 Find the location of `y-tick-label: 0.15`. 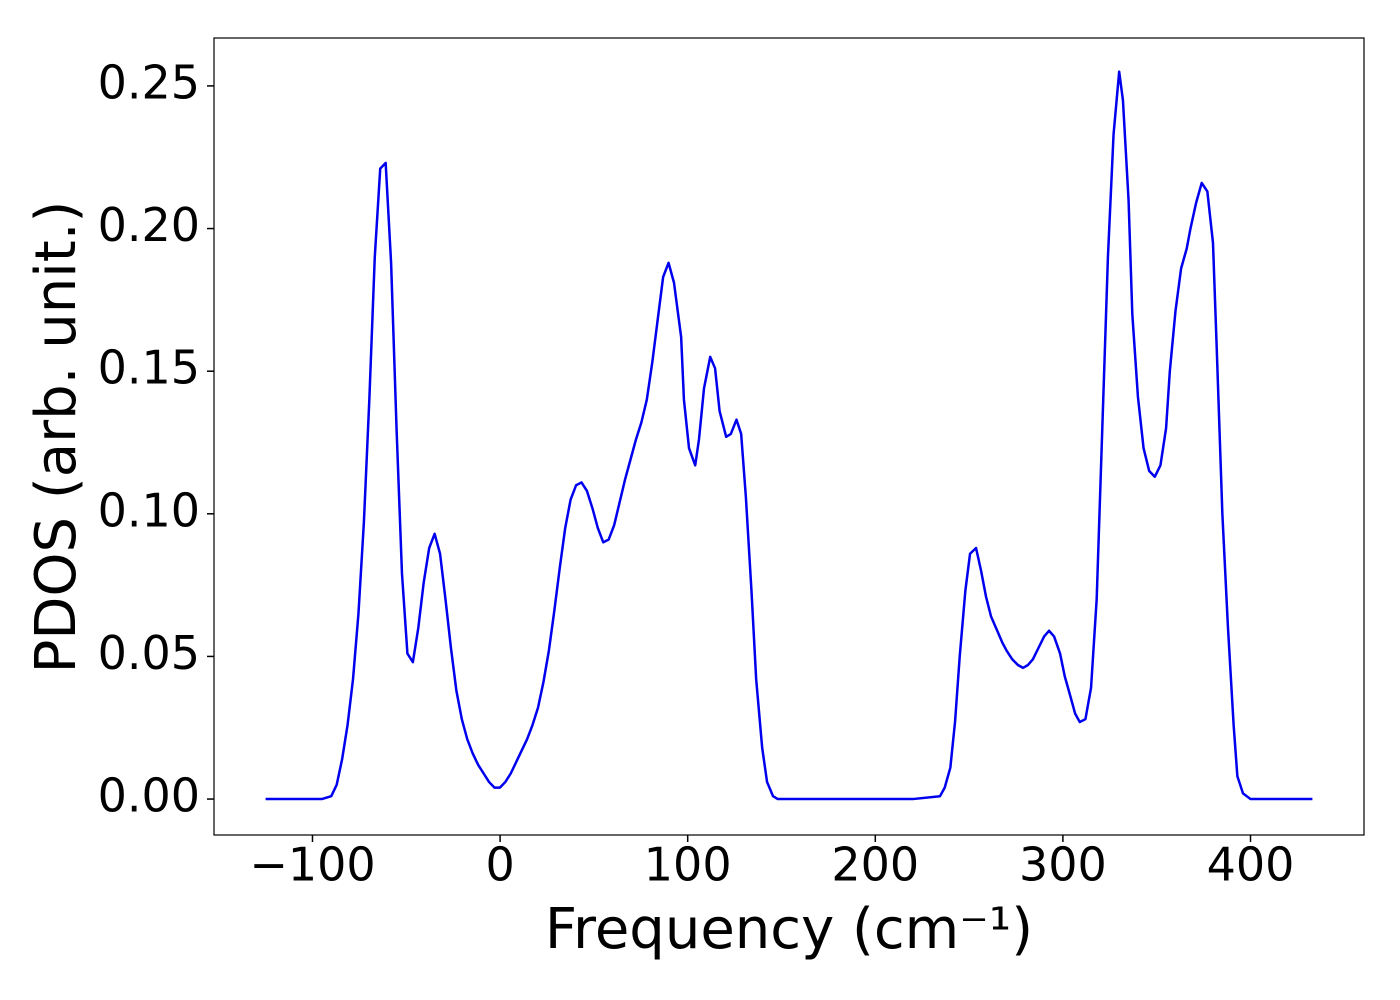

y-tick-label: 0.15 is located at coordinates (149, 368).